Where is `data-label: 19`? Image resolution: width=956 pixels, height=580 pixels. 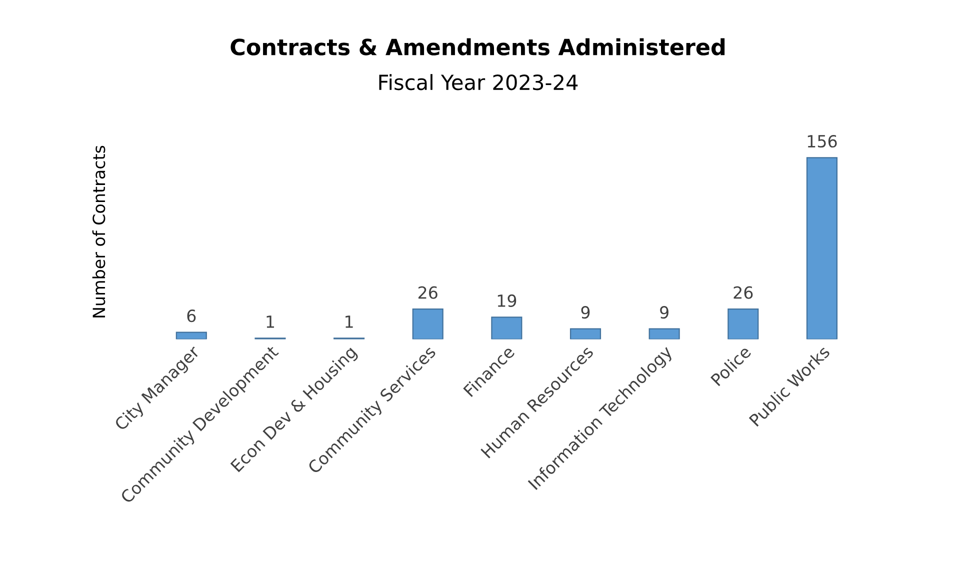 data-label: 19 is located at coordinates (507, 301).